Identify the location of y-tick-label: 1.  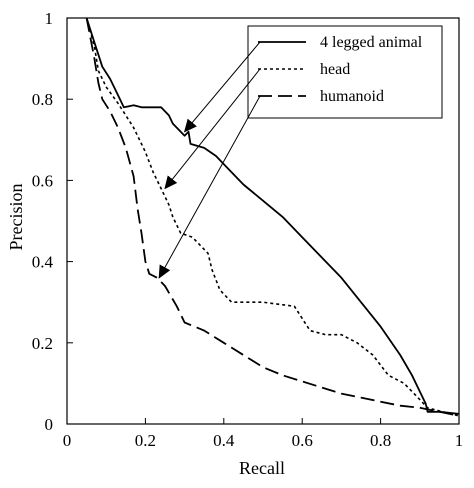
(49, 18).